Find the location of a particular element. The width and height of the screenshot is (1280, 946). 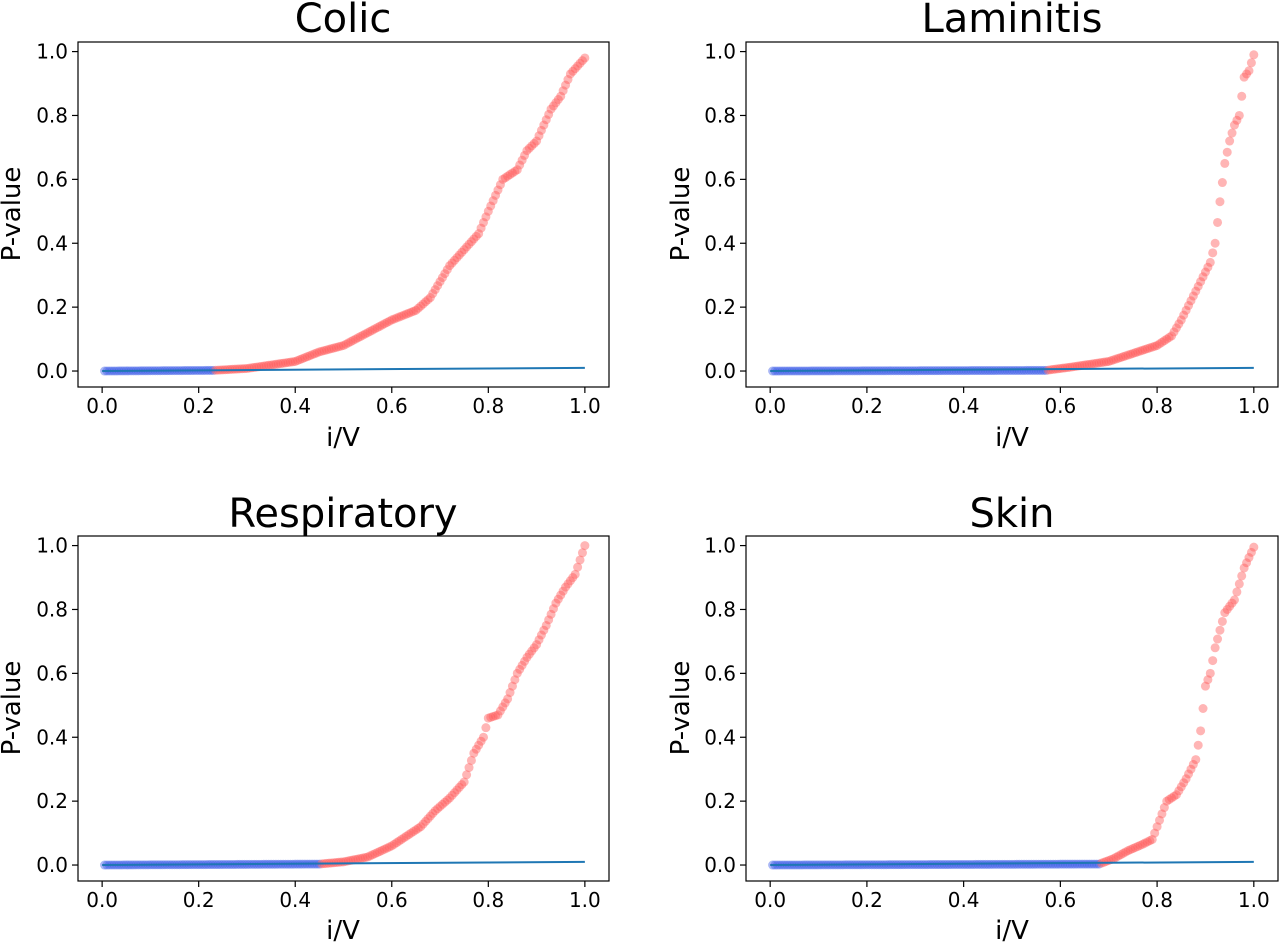

x-tick-label: 0.4 is located at coordinates (964, 900).